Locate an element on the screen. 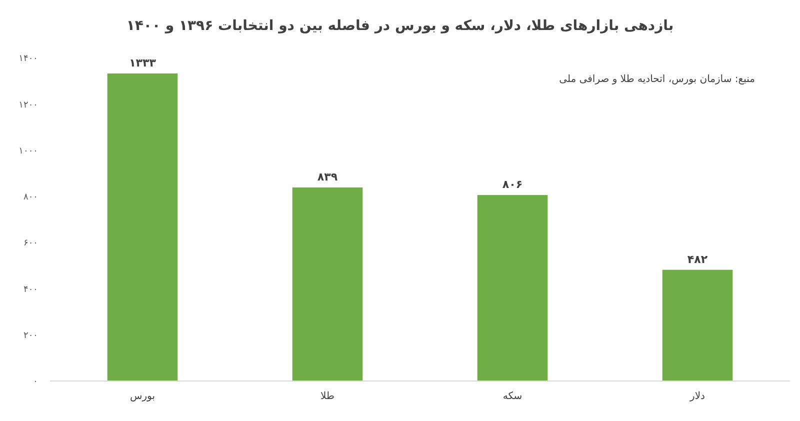  data-label: ۸۰۶ is located at coordinates (512, 185).